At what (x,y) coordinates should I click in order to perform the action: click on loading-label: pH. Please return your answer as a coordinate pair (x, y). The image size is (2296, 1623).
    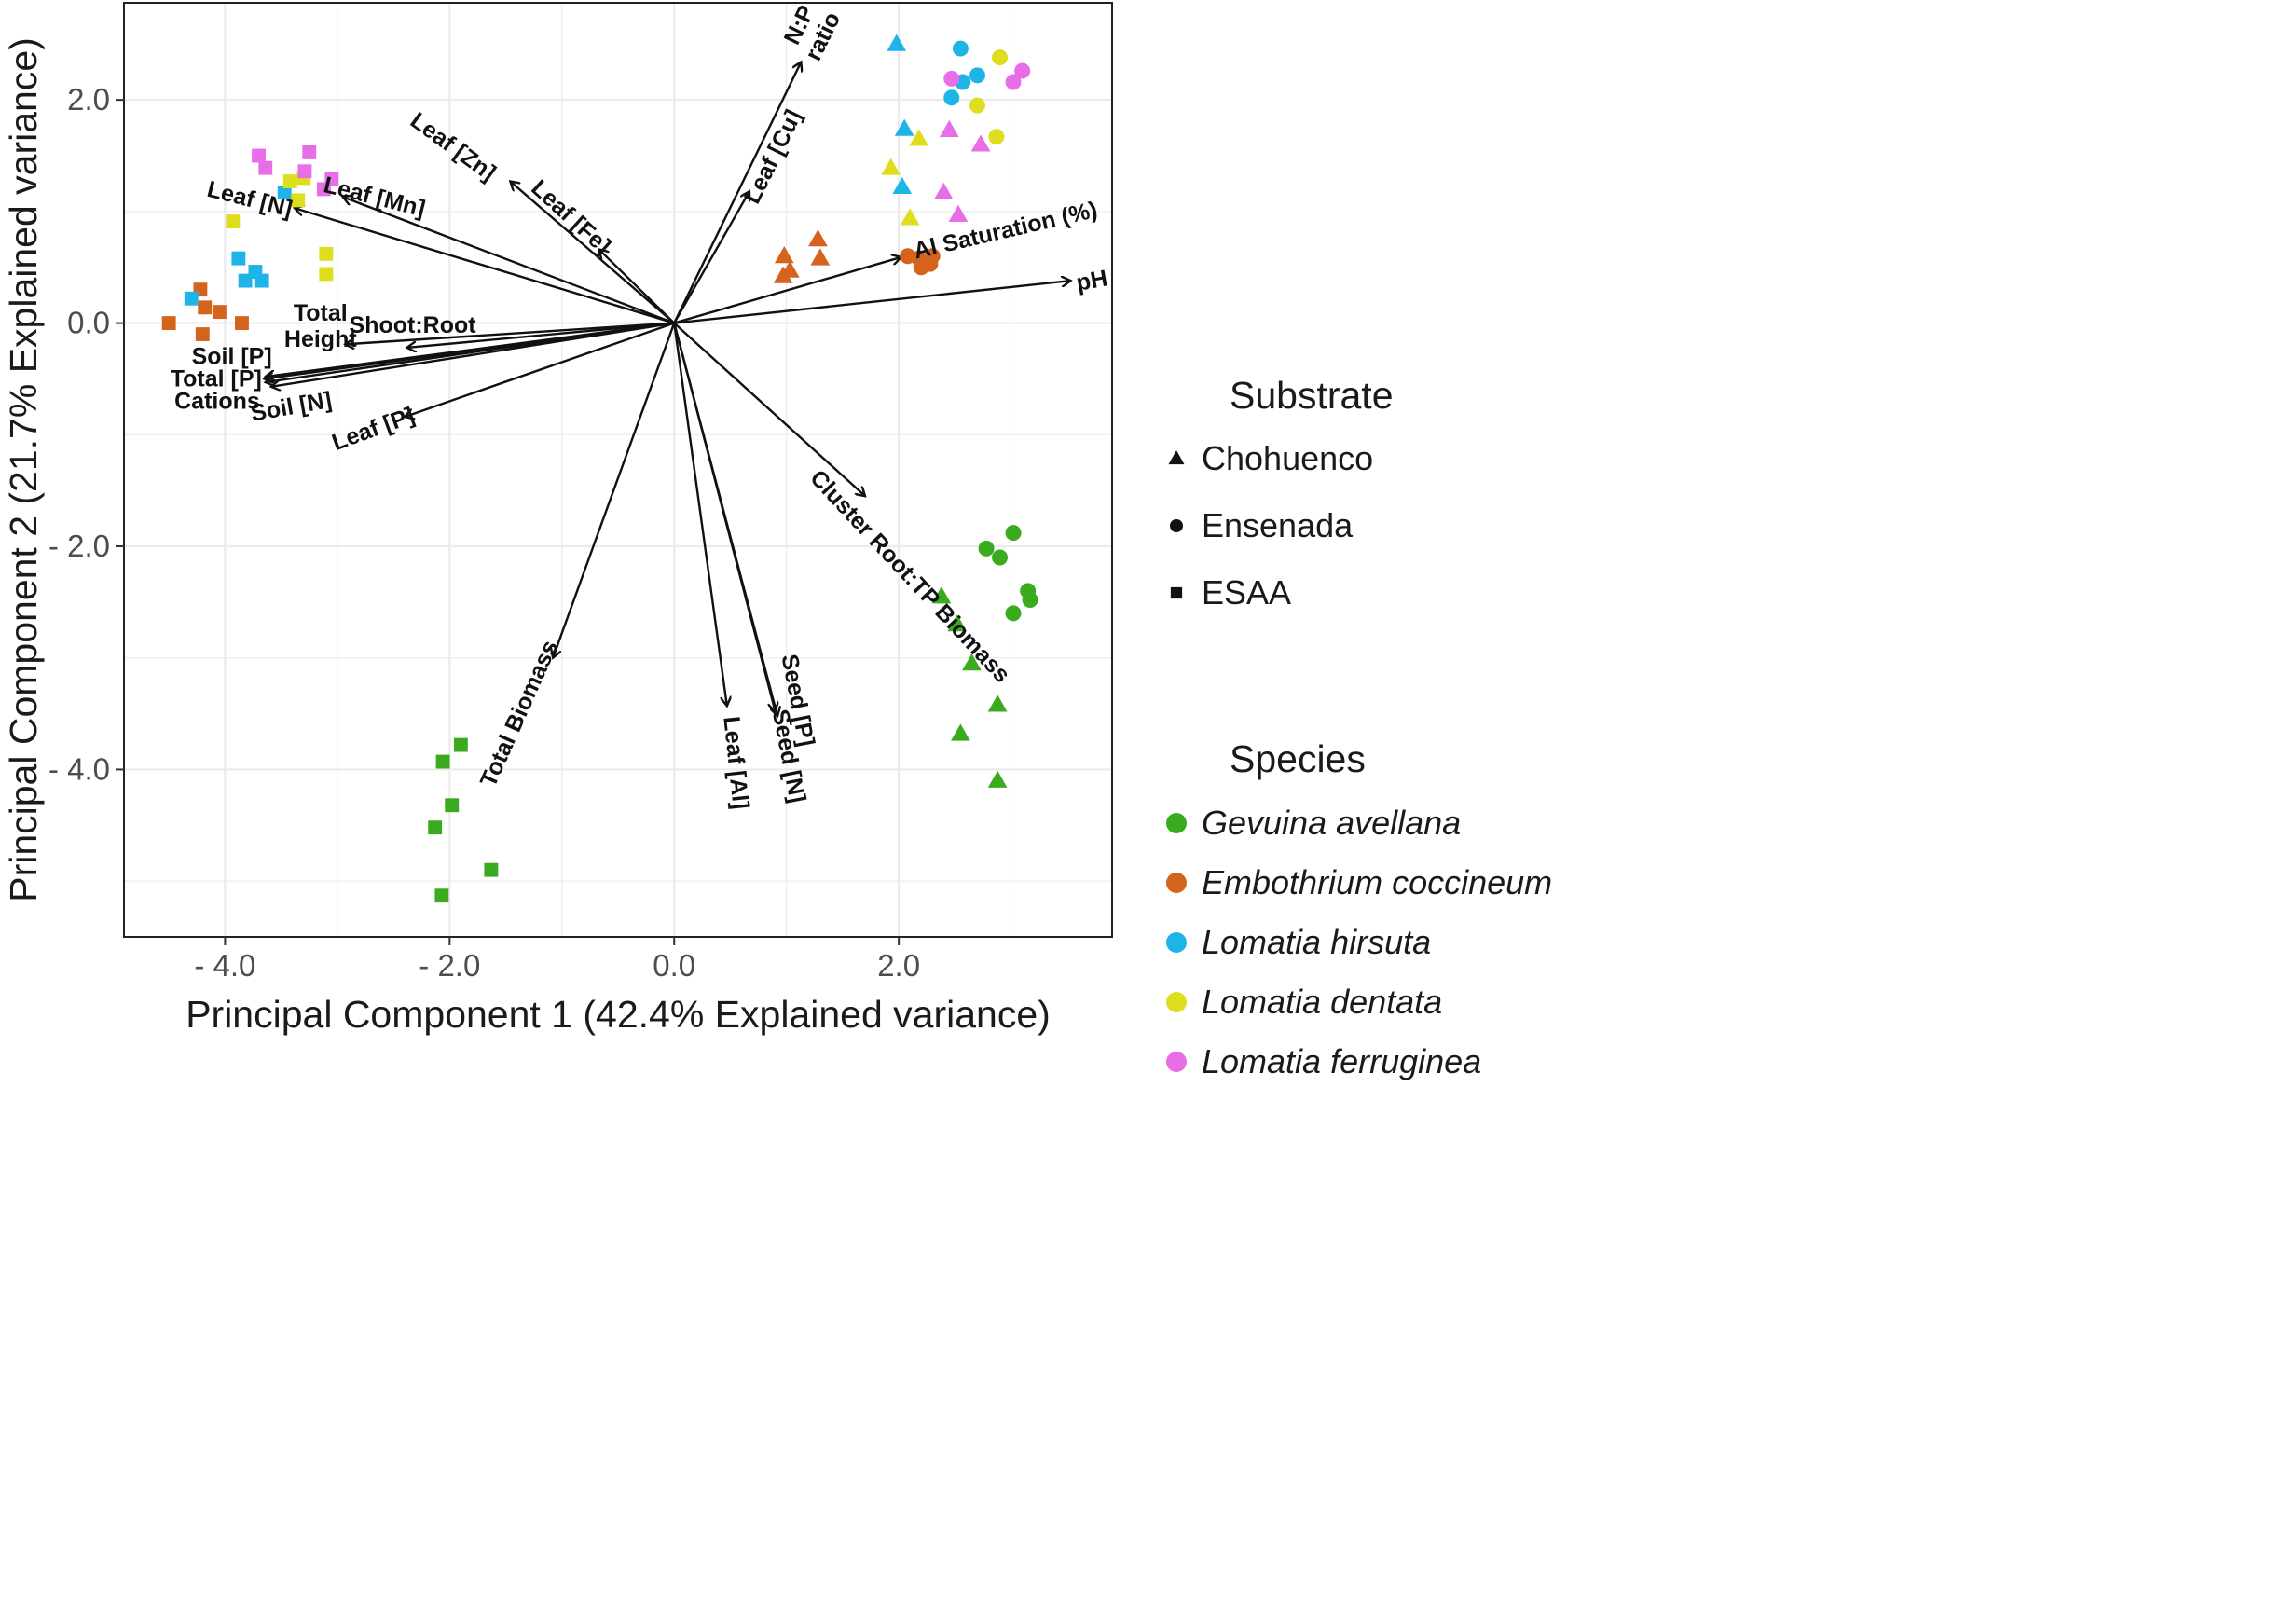
    Looking at the image, I should click on (1091, 280).